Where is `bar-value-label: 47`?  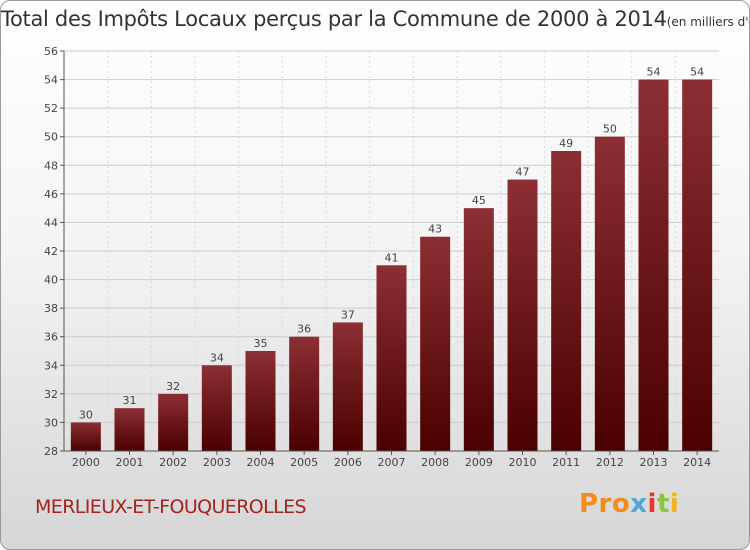 bar-value-label: 47 is located at coordinates (523, 172).